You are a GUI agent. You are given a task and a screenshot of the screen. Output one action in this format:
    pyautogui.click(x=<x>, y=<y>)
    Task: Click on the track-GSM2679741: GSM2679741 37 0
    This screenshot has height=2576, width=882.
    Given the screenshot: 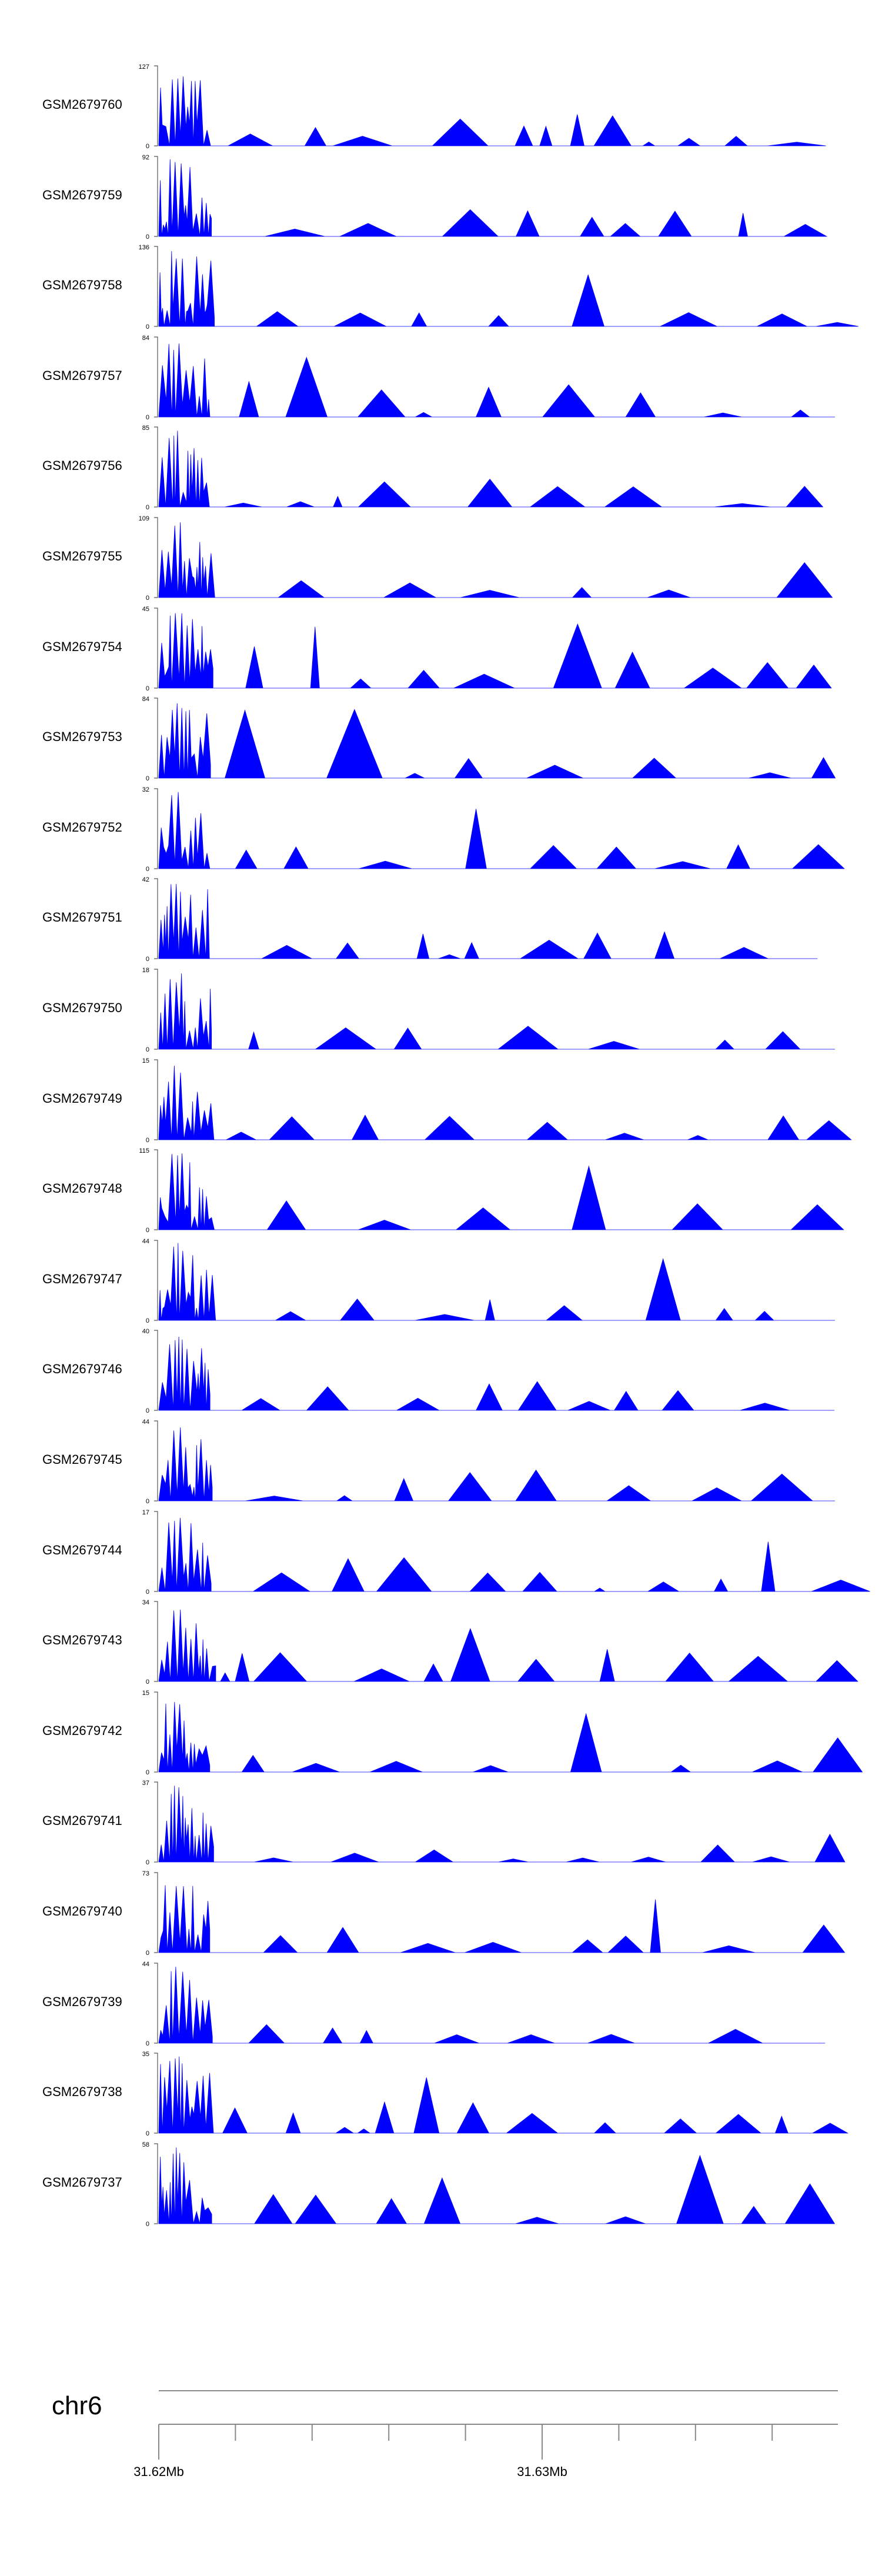 What is the action you would take?
    pyautogui.click(x=444, y=1823)
    